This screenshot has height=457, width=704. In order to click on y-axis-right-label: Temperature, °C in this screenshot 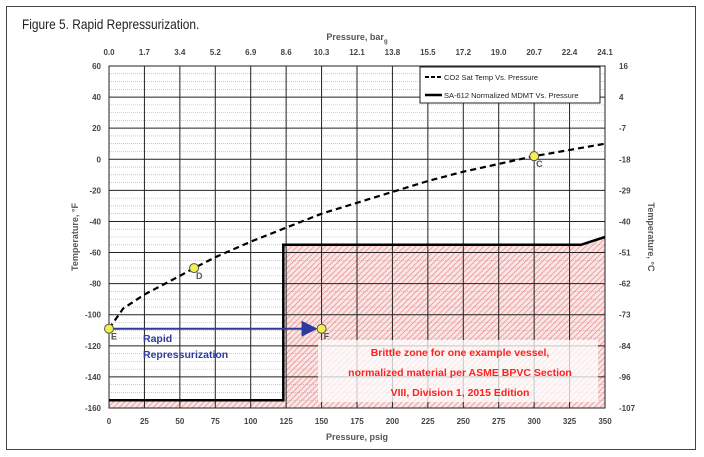, I will do `click(651, 237)`.